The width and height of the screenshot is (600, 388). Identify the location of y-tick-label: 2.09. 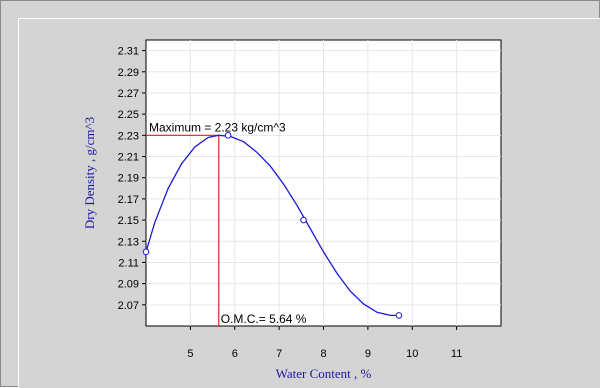
(128, 285).